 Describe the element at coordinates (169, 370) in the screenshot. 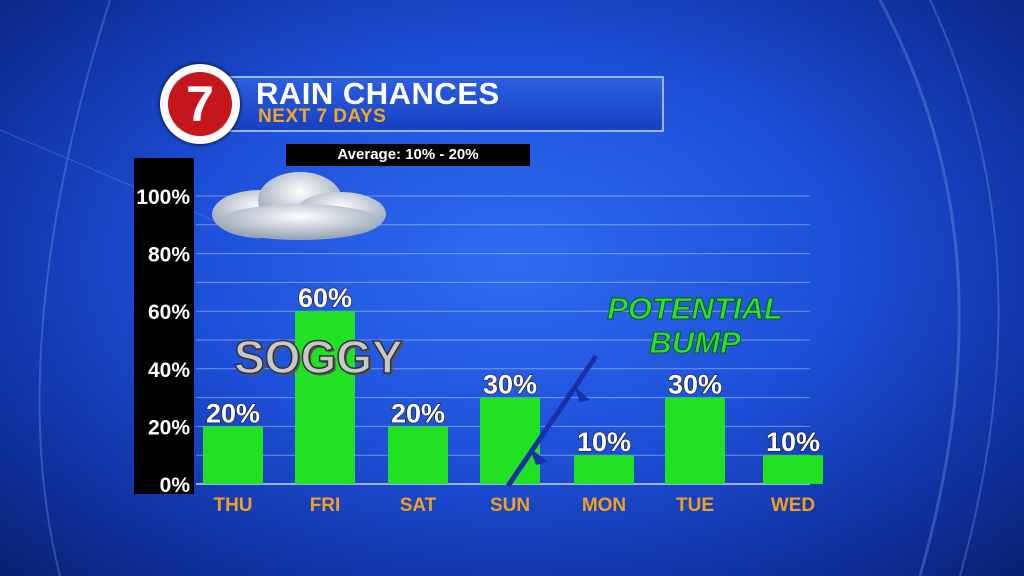

I see `y-tick-label: 40%` at that location.